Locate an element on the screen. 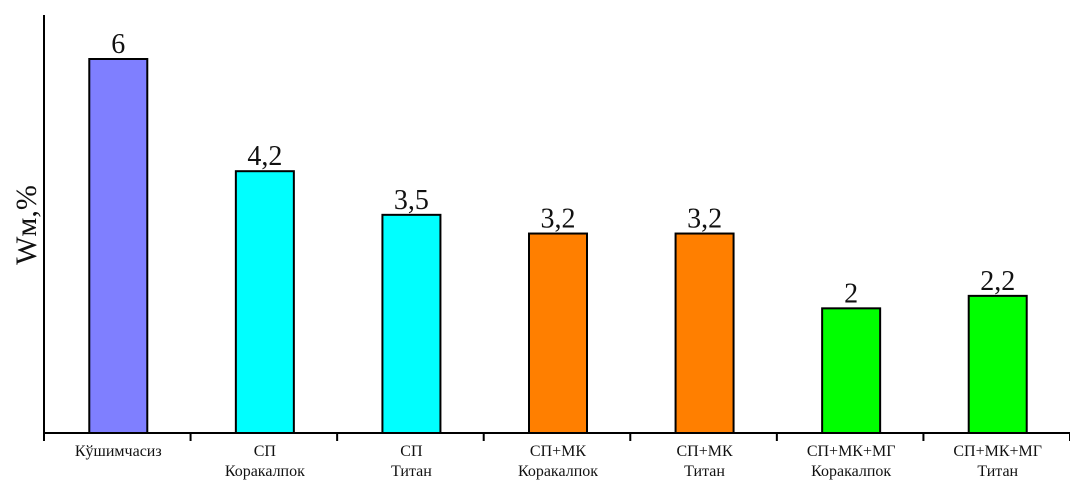  value-label: 4,2 is located at coordinates (264, 156).